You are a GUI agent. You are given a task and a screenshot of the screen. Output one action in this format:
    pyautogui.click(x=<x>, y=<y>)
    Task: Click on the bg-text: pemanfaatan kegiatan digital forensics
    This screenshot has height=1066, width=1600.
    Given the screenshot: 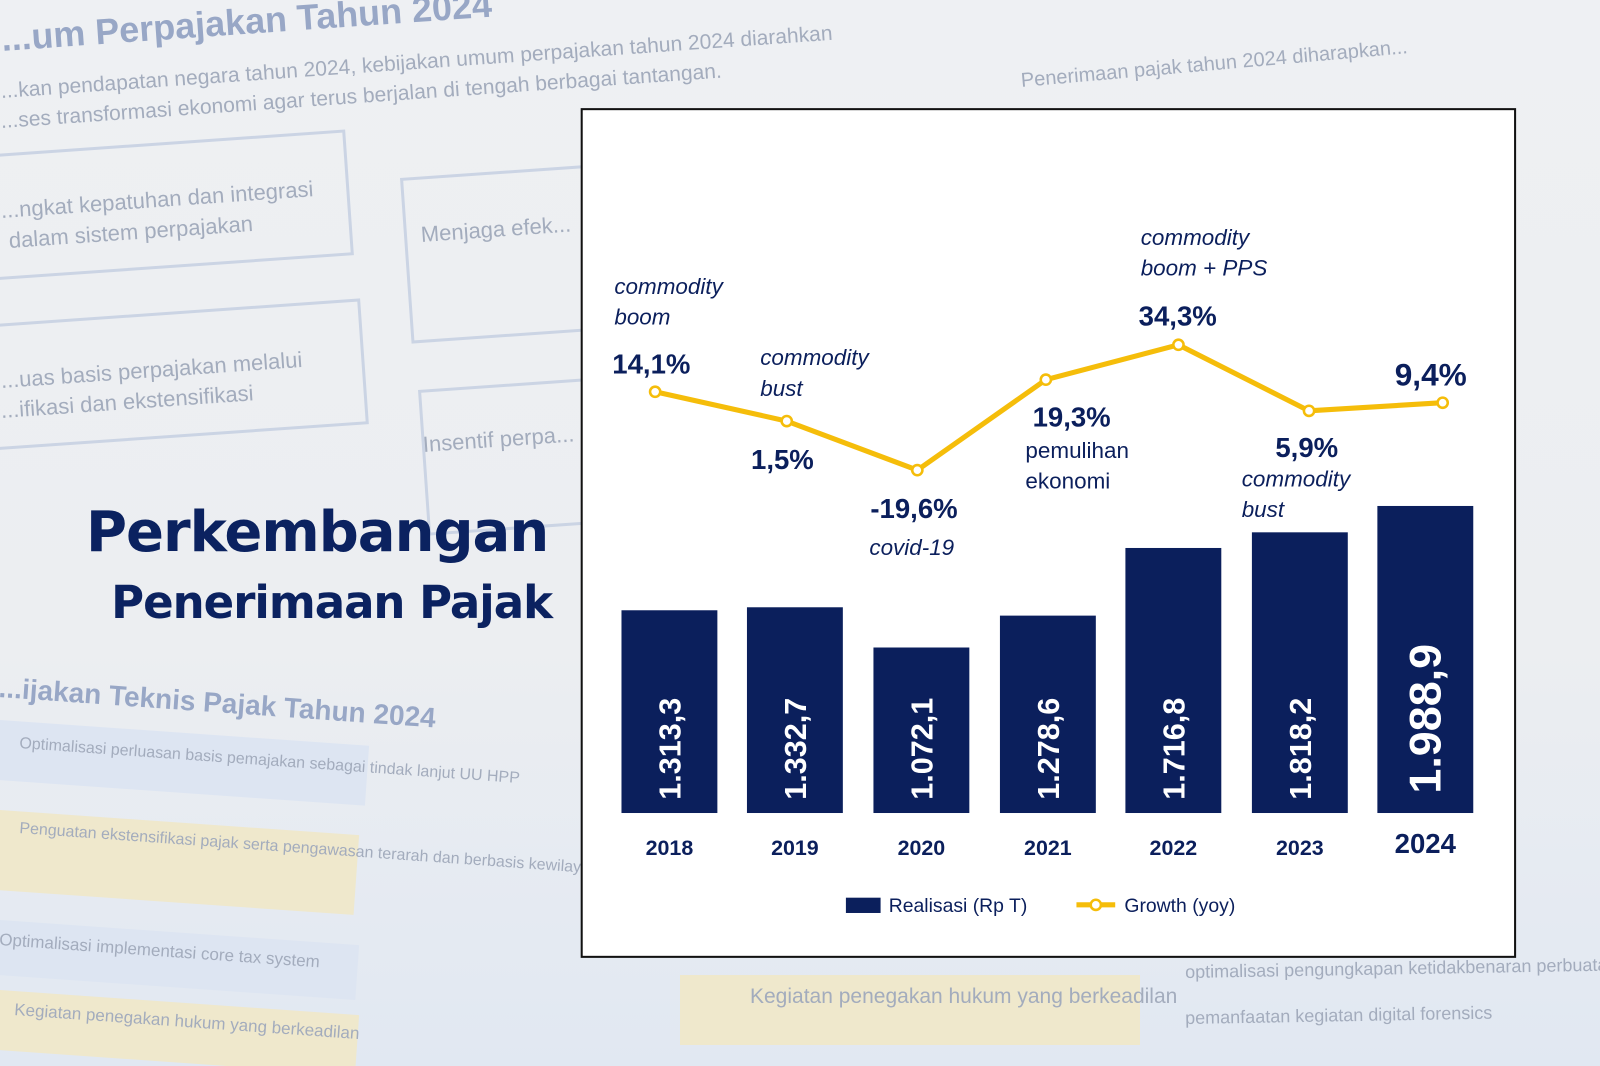 What is the action you would take?
    pyautogui.click(x=1339, y=1015)
    